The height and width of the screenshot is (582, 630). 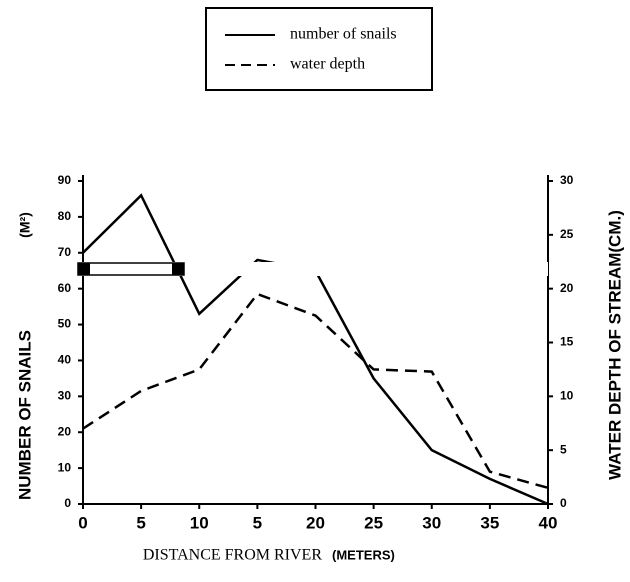 I want to click on y-tick-label: 50, so click(x=65, y=324).